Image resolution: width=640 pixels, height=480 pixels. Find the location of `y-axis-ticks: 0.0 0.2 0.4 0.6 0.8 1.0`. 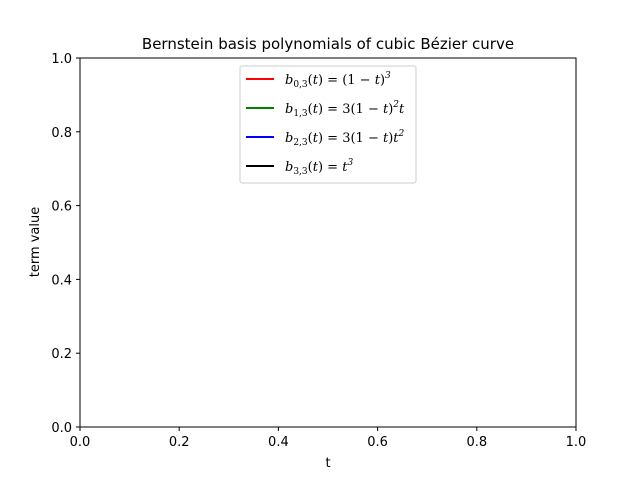

y-axis-ticks: 0.0 0.2 0.4 0.6 0.8 1.0 is located at coordinates (65, 244).